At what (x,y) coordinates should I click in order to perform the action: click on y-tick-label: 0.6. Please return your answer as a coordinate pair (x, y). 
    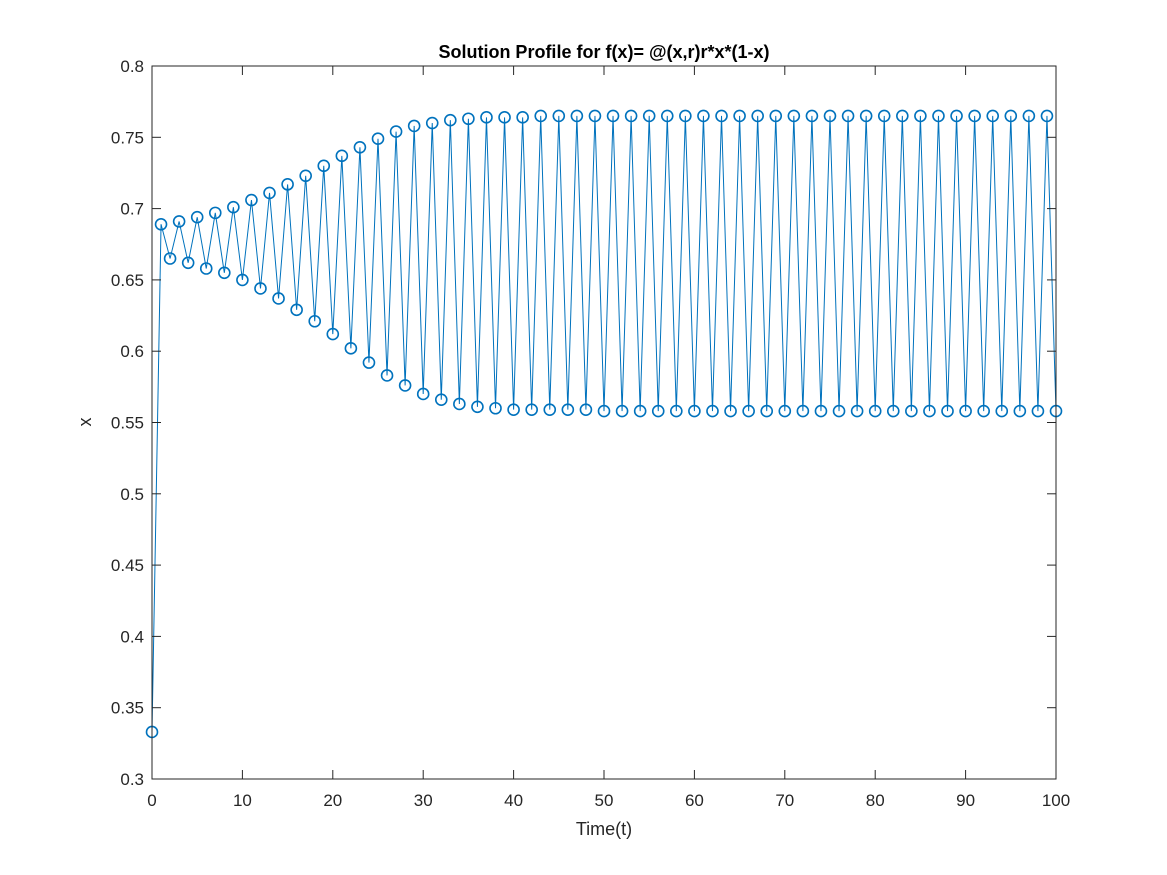
    Looking at the image, I should click on (132, 351).